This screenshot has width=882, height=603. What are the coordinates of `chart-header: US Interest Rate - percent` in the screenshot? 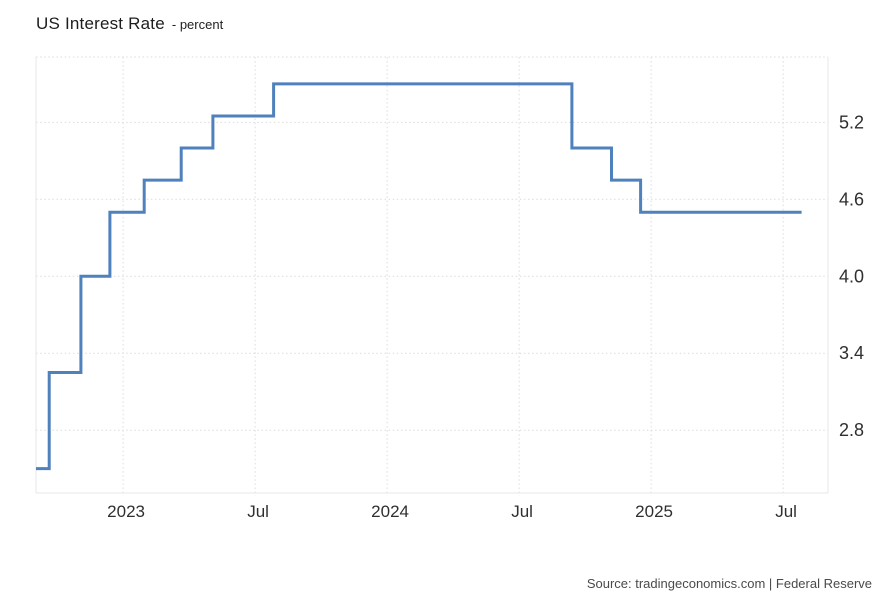 It's located at (129, 24).